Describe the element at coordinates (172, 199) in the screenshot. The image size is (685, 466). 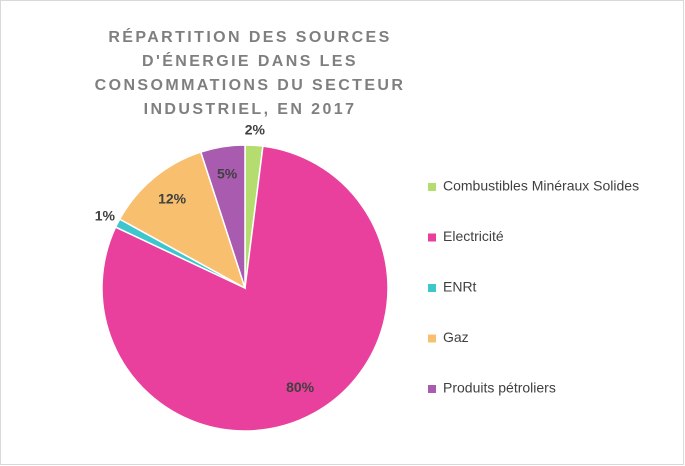
I see `data-label: 12%` at that location.